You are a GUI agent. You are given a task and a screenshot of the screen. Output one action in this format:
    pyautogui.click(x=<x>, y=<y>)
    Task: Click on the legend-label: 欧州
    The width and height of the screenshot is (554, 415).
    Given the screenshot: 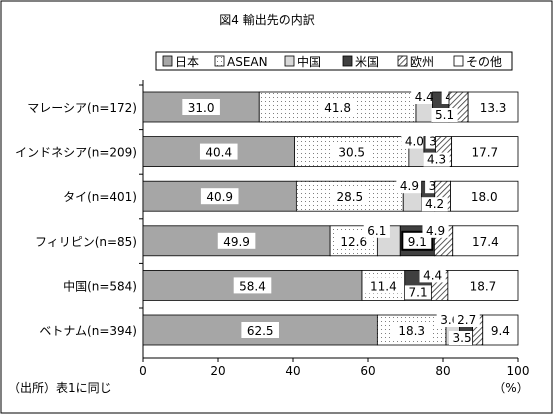 What is the action you would take?
    pyautogui.click(x=422, y=62)
    